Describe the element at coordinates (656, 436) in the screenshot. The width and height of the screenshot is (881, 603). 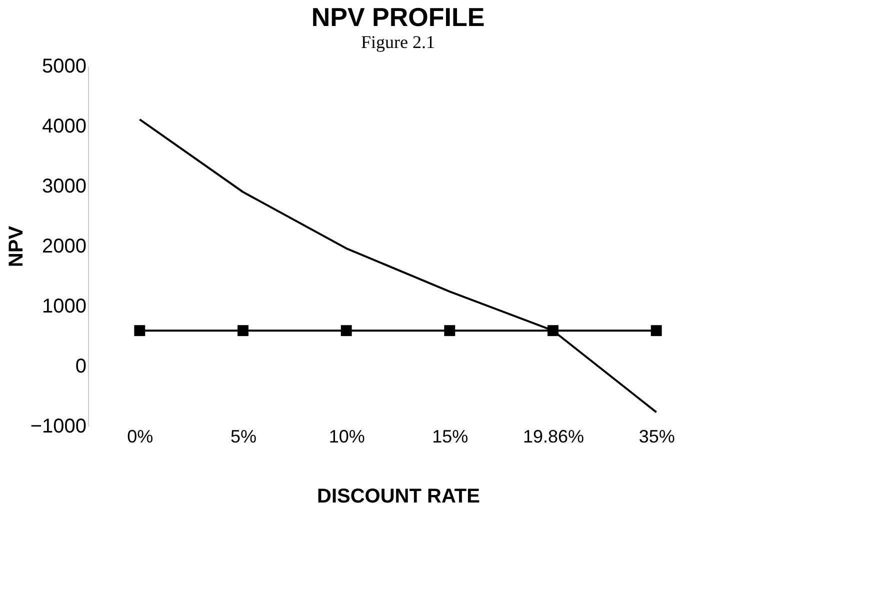
I see `x-tick-label: 35%` at that location.